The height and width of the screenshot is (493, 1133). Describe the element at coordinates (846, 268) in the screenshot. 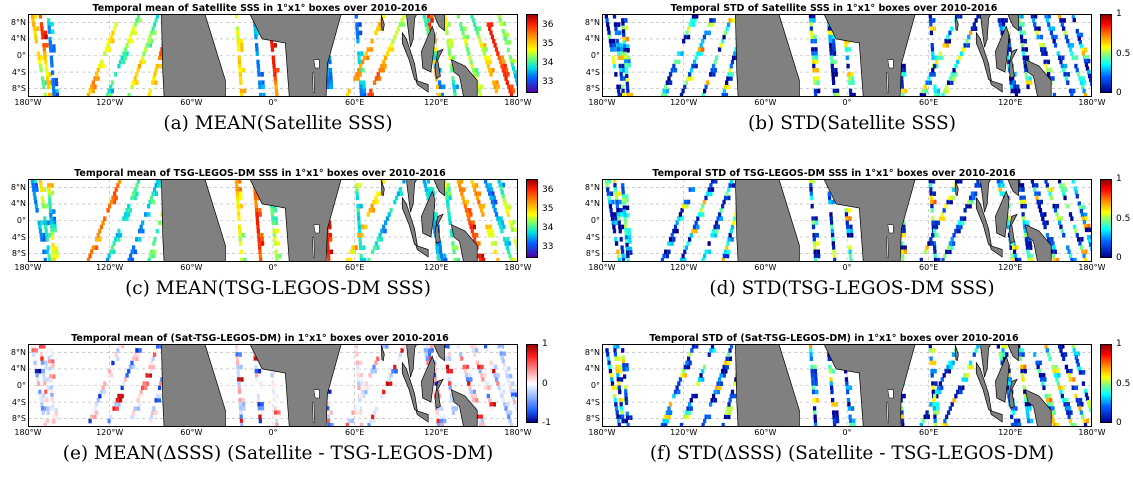

I see `longitude-labels: 180°W 120°W 60°W 0° 60°E 120°E 180°W` at that location.